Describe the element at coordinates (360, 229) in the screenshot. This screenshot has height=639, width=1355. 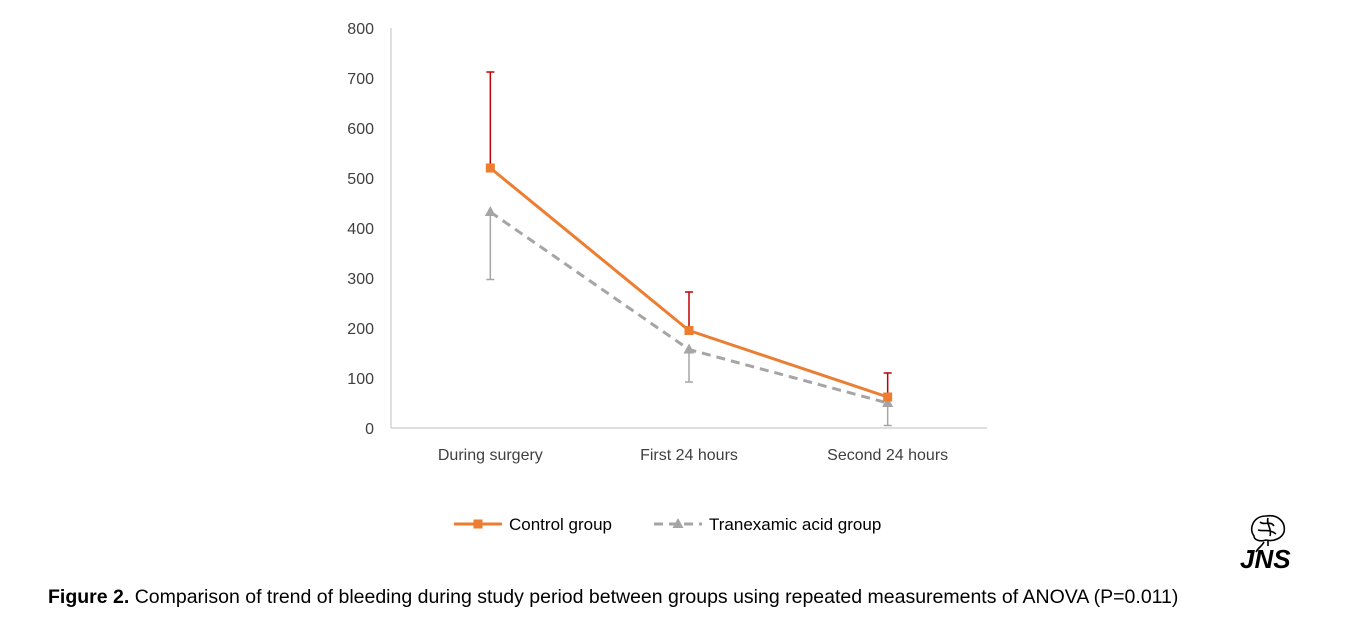
I see `y-tick-label: 400` at that location.